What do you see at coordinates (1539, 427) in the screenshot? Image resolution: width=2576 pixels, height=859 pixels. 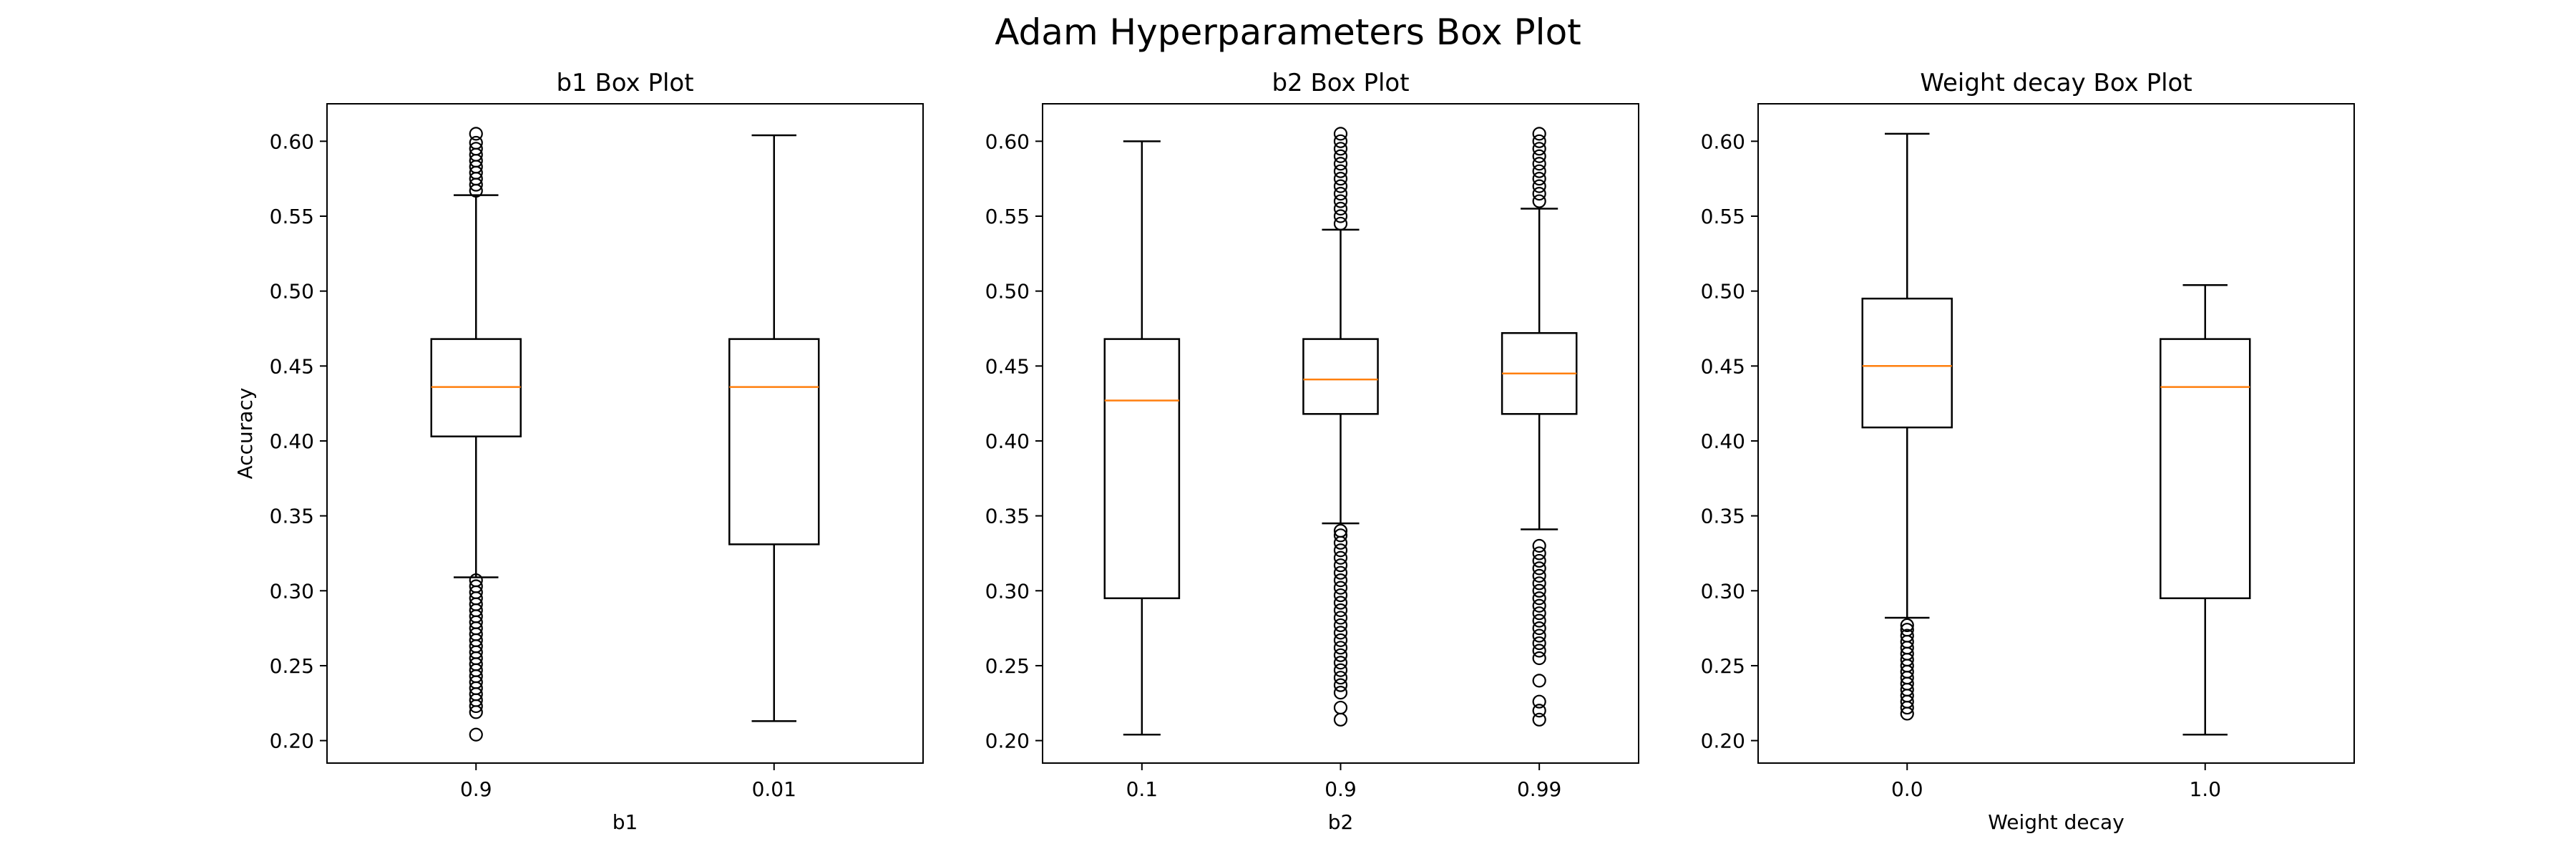 I see `box-0.99` at bounding box center [1539, 427].